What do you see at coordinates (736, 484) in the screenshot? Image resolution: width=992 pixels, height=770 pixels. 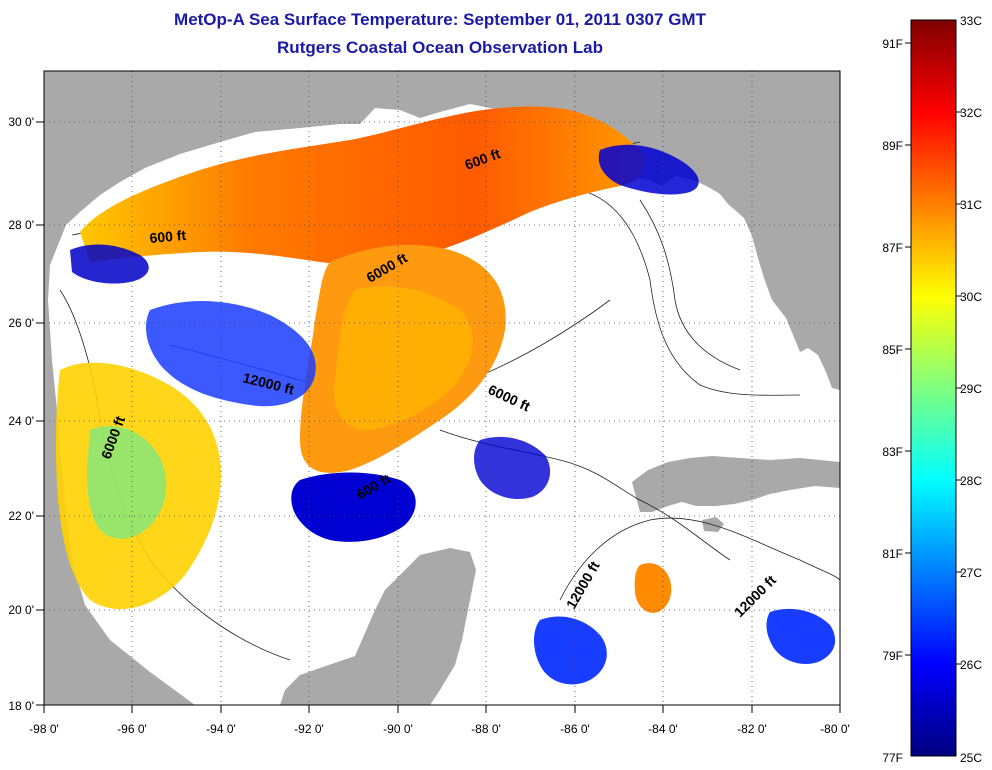 I see `cuba-island` at bounding box center [736, 484].